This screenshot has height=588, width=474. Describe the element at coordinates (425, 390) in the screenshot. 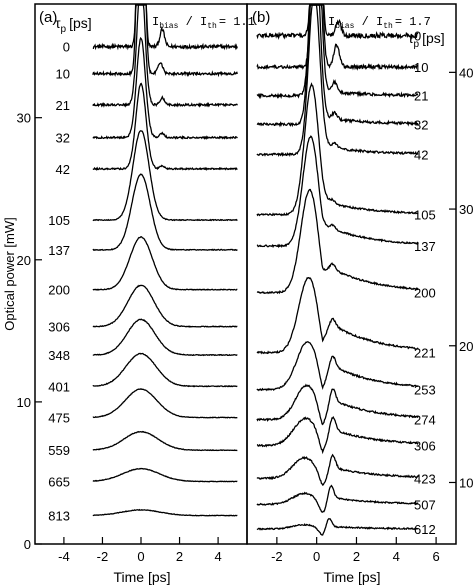

I see `panel-b-trace-label: 253` at that location.